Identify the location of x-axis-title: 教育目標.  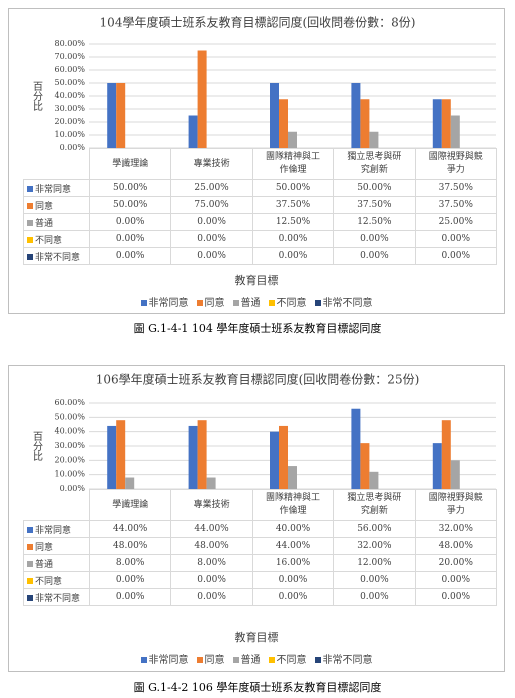
(256, 280).